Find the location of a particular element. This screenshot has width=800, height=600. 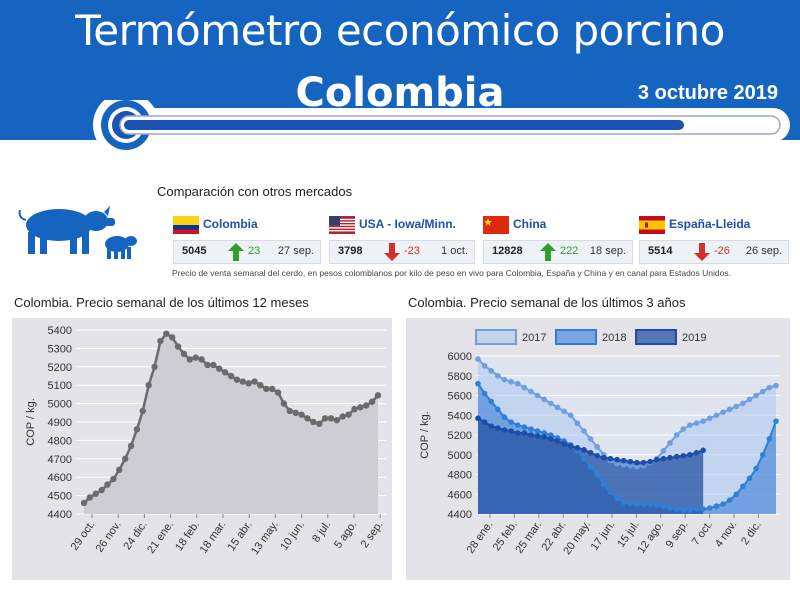

x-tick-label: 5 ago. is located at coordinates (345, 535).